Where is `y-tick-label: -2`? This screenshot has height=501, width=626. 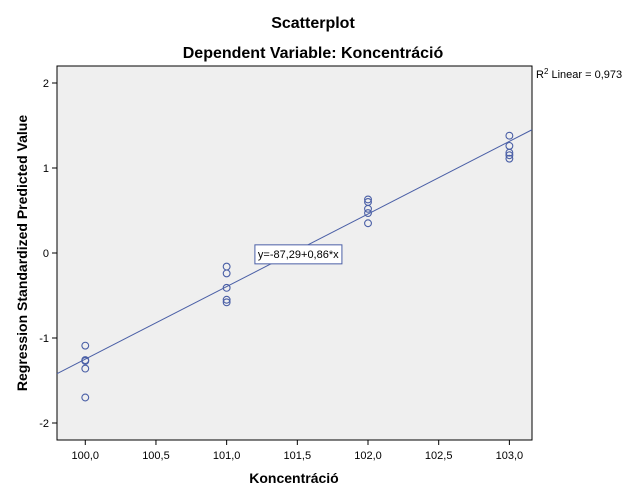
y-tick-label: -2 is located at coordinates (44, 424).